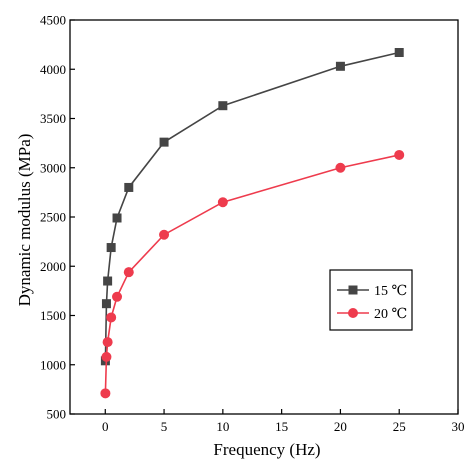  What do you see at coordinates (53, 364) in the screenshot?
I see `y-tick-label: 1000` at bounding box center [53, 364].